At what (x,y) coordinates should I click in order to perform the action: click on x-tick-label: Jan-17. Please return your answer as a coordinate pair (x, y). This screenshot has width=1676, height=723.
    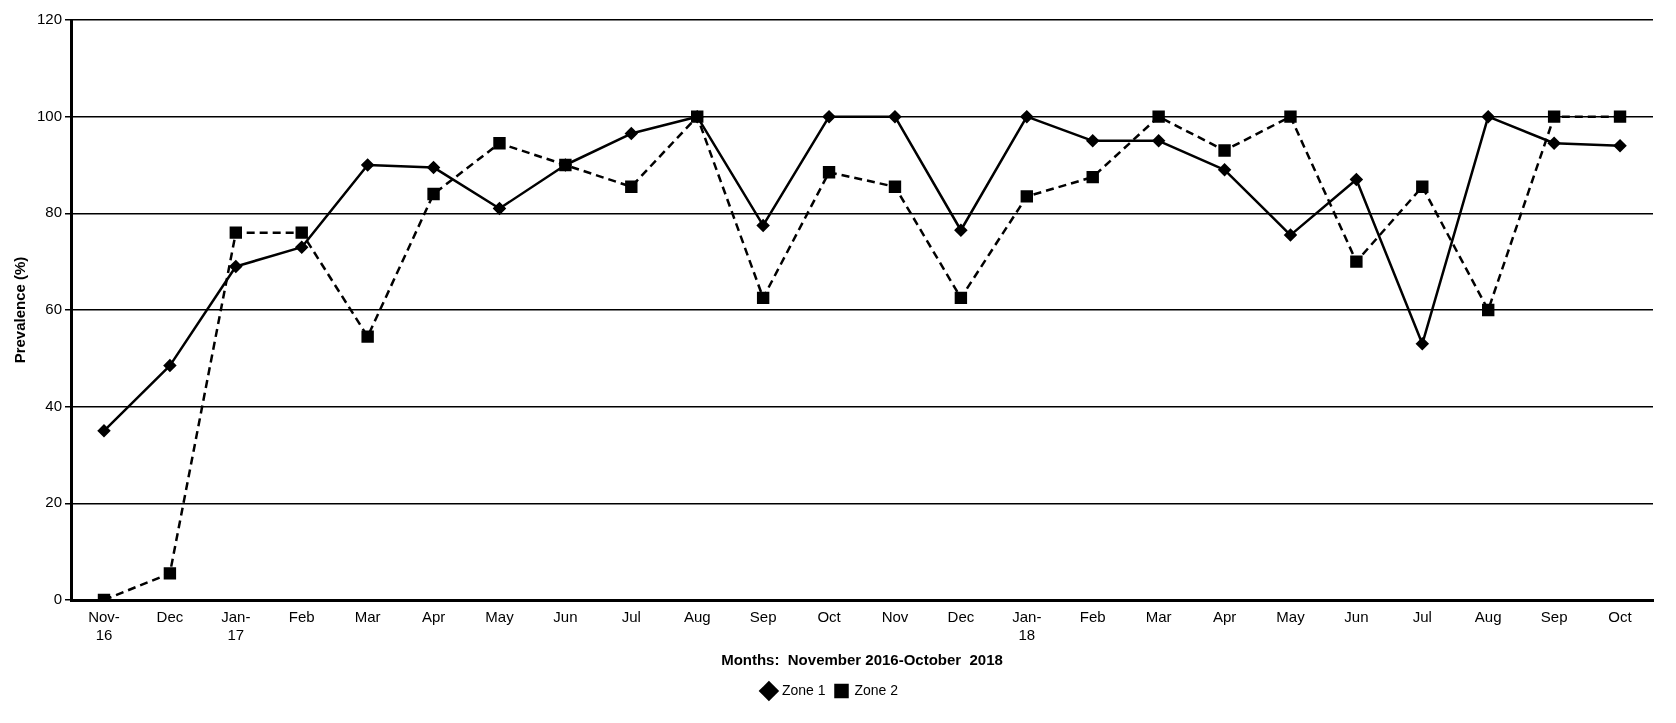
    Looking at the image, I should click on (236, 626).